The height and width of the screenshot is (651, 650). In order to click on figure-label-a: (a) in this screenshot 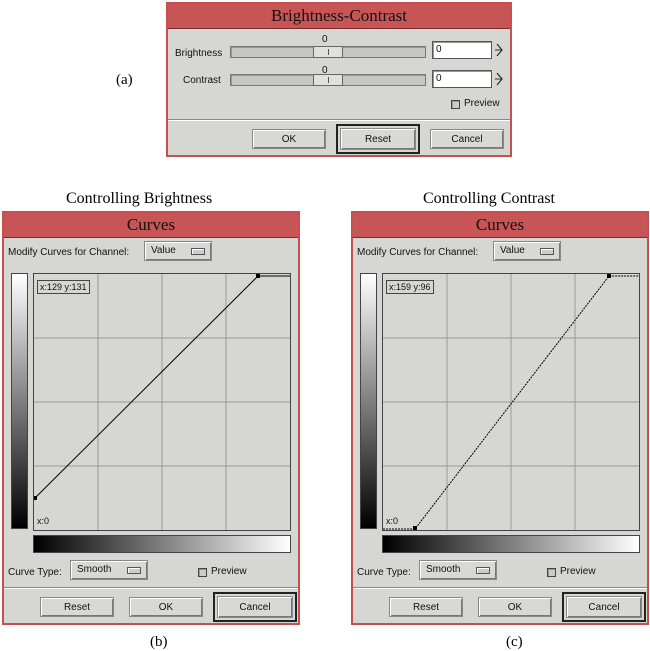, I will do `click(124, 80)`.